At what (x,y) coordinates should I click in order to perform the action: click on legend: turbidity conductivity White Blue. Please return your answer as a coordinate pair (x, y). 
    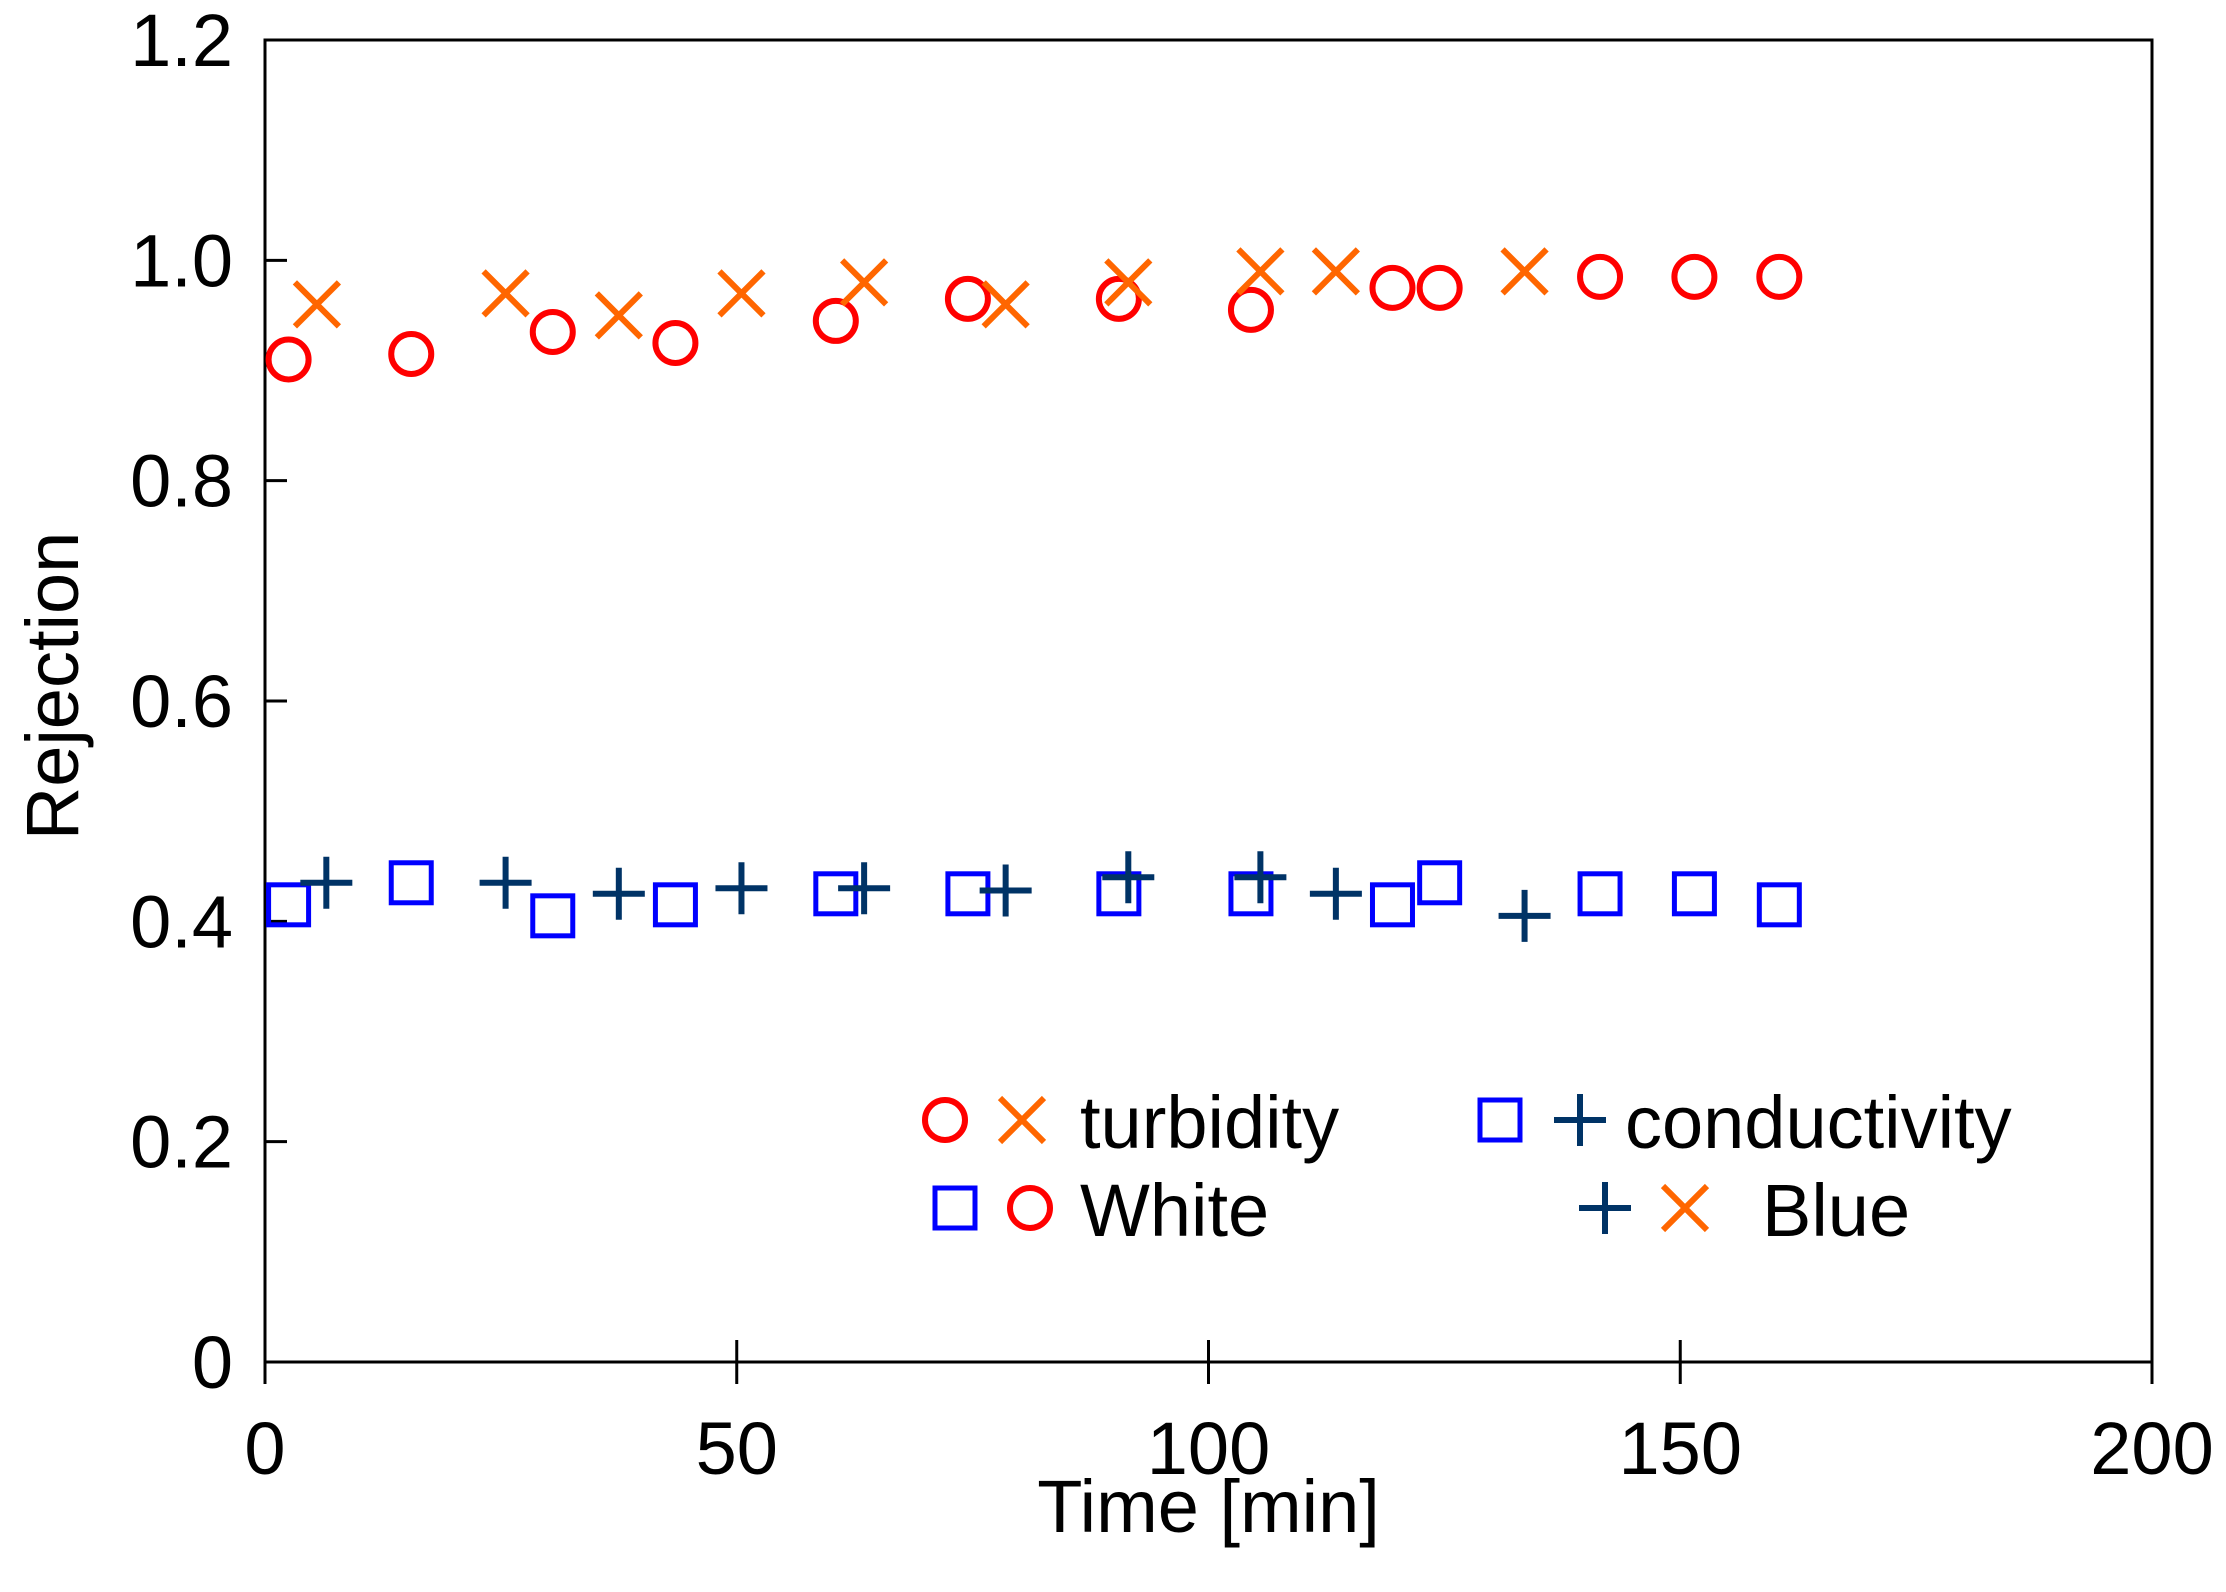
    Looking at the image, I should click on (1467, 1166).